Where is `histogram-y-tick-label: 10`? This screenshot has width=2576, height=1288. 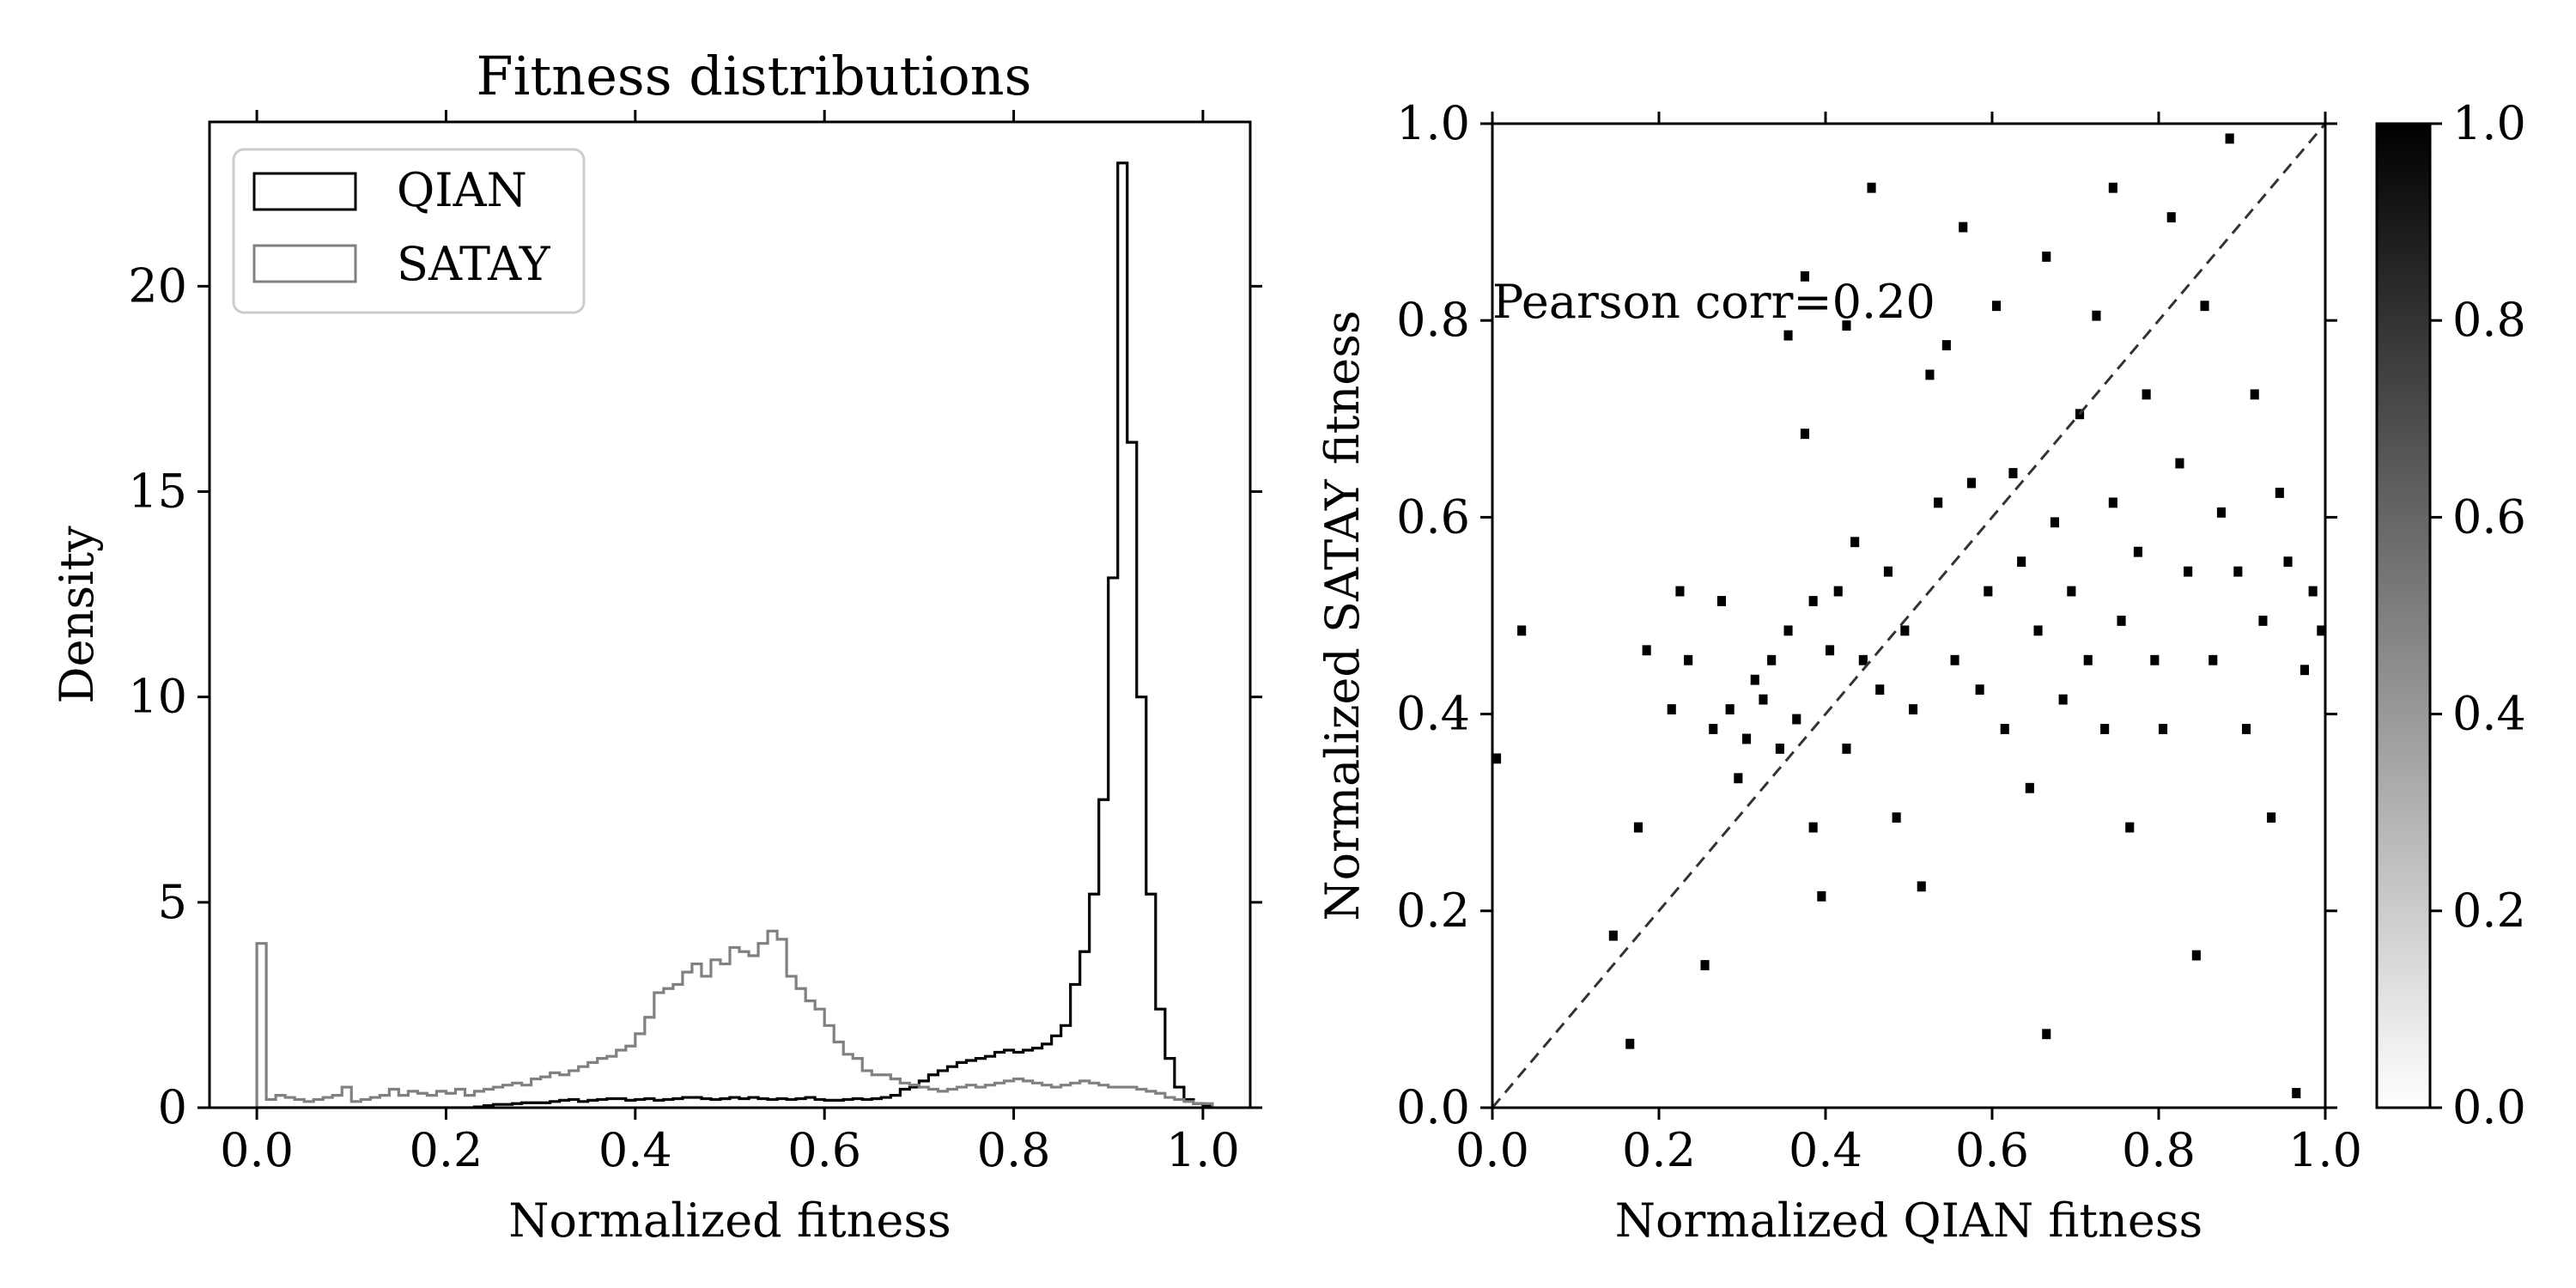
histogram-y-tick-label: 10 is located at coordinates (158, 697).